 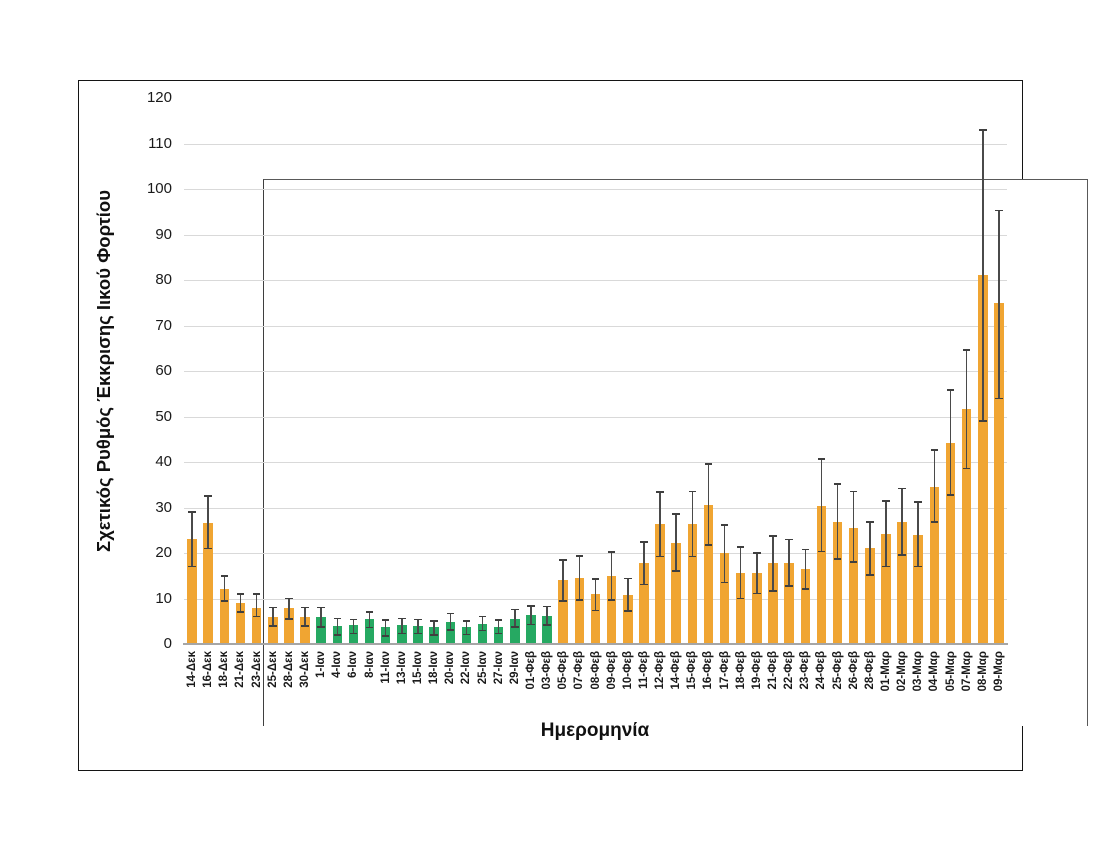 What do you see at coordinates (692, 670) in the screenshot?
I see `x-tick-label: 15-Φεβ` at bounding box center [692, 670].